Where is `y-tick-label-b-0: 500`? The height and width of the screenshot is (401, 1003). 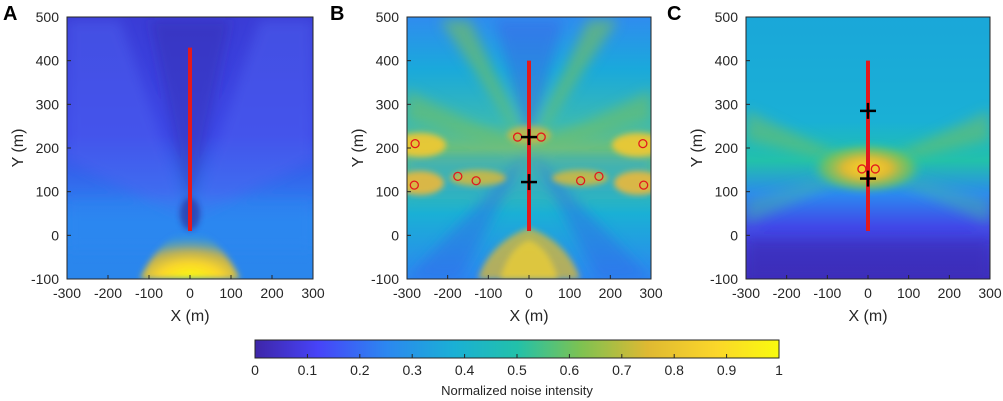 y-tick-label-b-0: 500 is located at coordinates (388, 17).